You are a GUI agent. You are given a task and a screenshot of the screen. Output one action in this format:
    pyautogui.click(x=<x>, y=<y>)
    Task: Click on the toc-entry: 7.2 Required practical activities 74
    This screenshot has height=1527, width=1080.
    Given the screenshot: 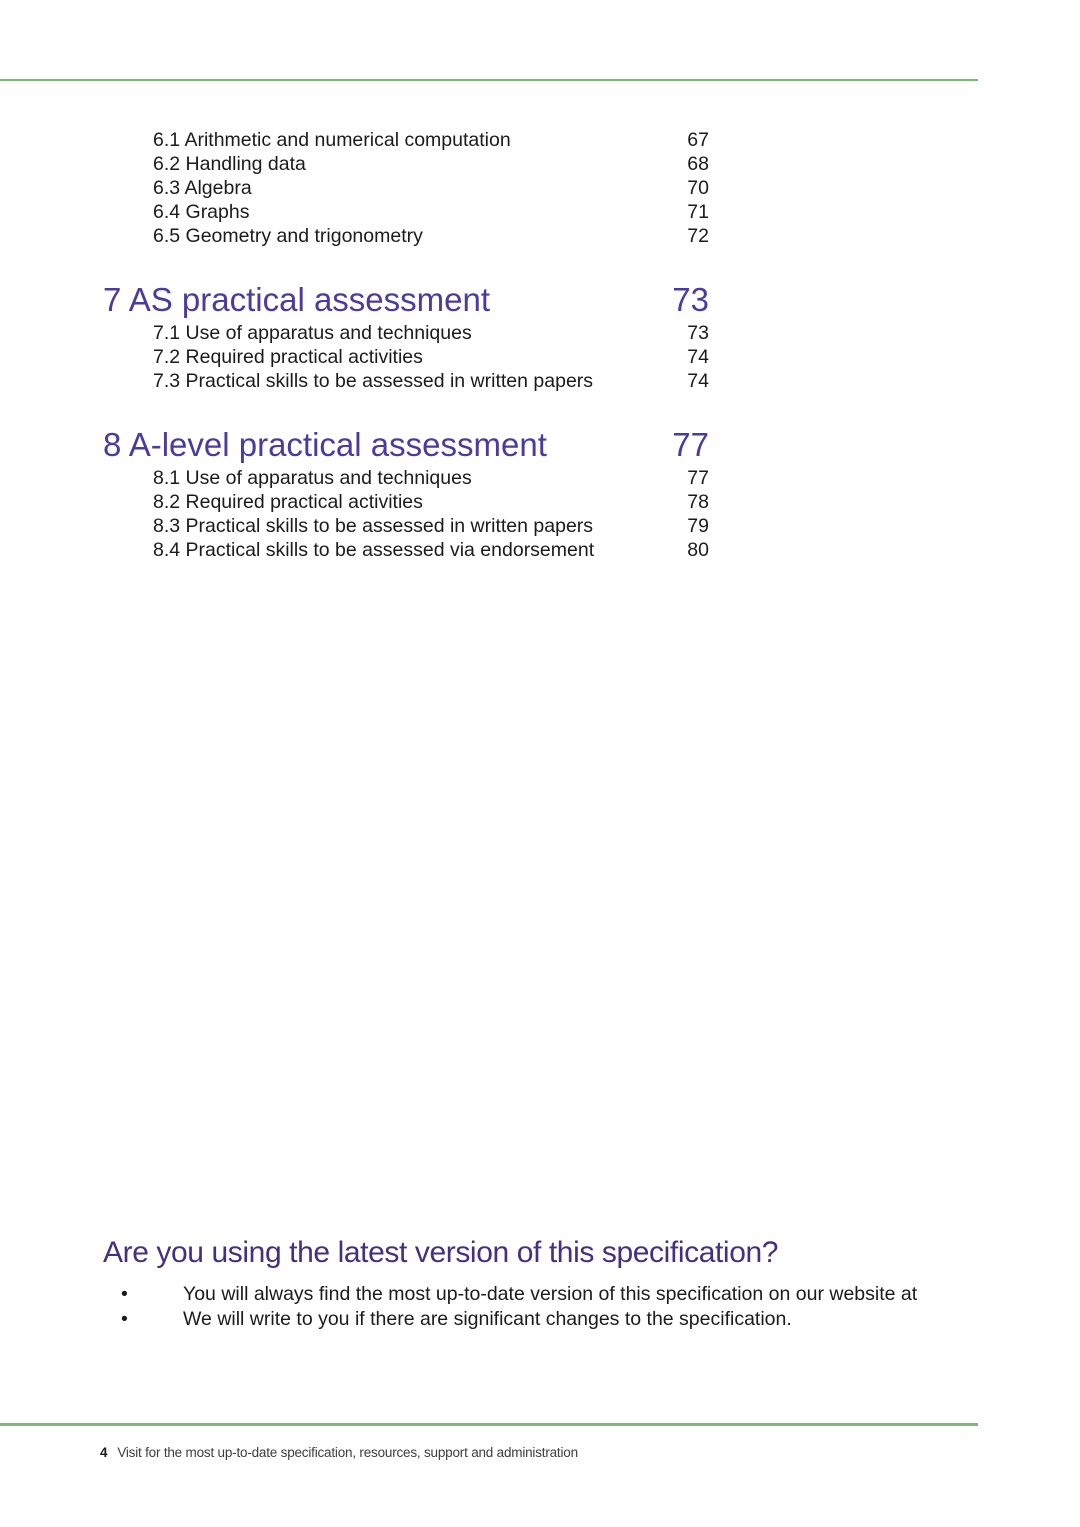 What is the action you would take?
    pyautogui.click(x=406, y=357)
    